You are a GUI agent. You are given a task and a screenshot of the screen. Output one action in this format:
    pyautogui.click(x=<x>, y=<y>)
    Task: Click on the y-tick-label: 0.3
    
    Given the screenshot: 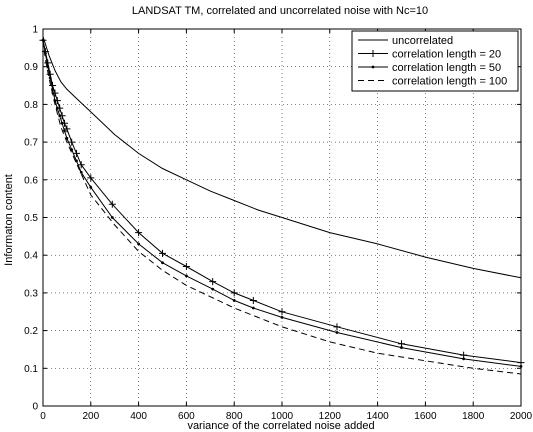 What is the action you would take?
    pyautogui.click(x=31, y=293)
    